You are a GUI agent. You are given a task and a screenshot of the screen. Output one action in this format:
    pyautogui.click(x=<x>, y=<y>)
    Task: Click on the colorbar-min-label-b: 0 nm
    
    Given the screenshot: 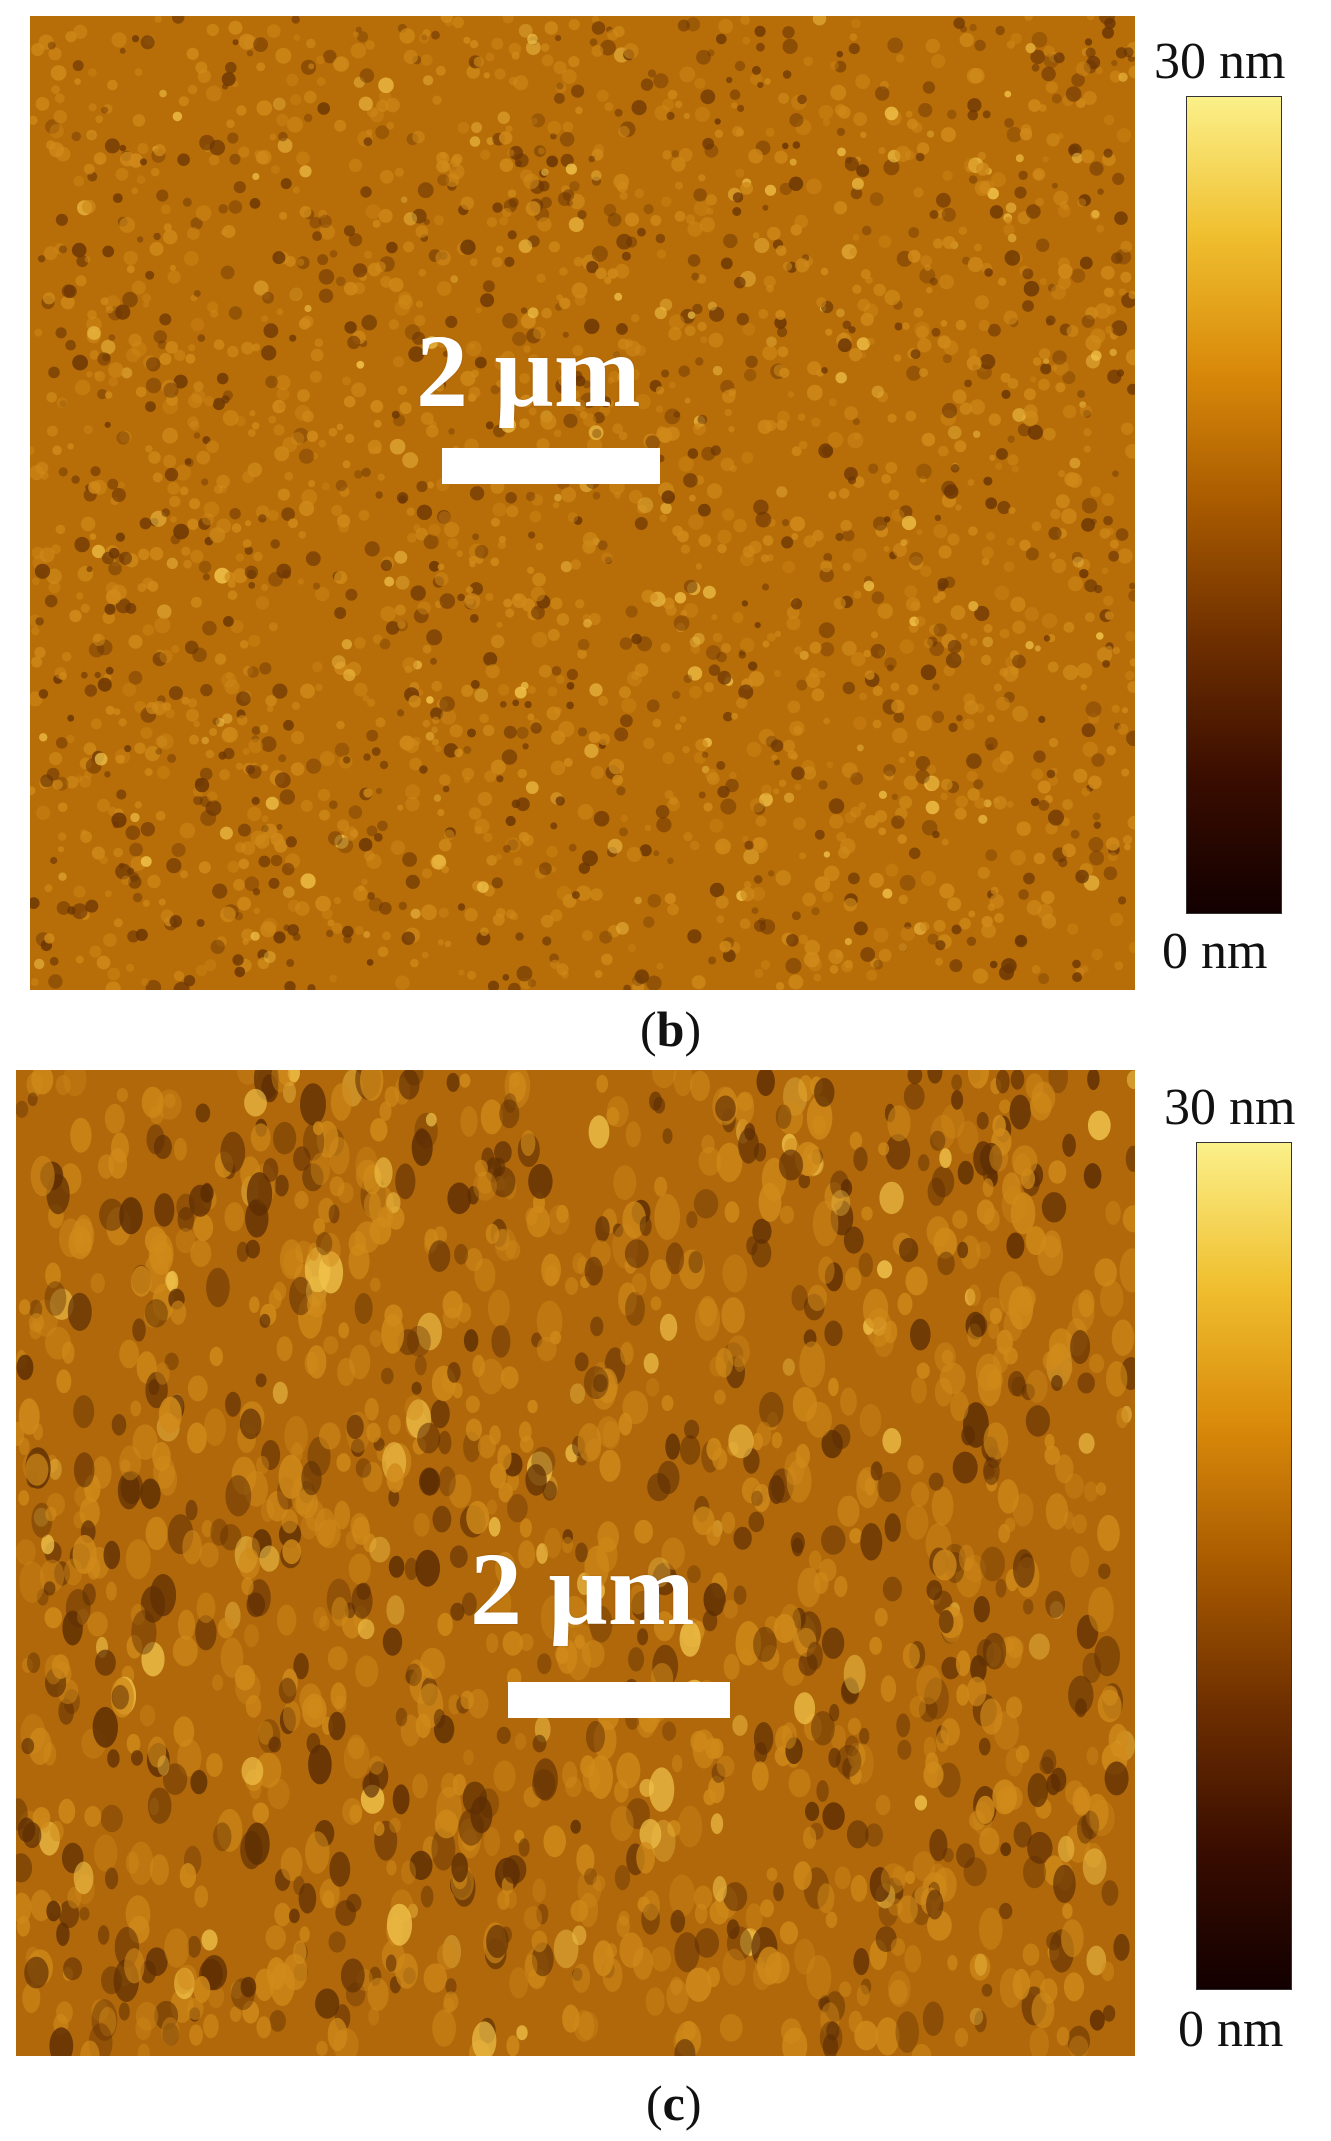 What is the action you would take?
    pyautogui.click(x=1215, y=951)
    